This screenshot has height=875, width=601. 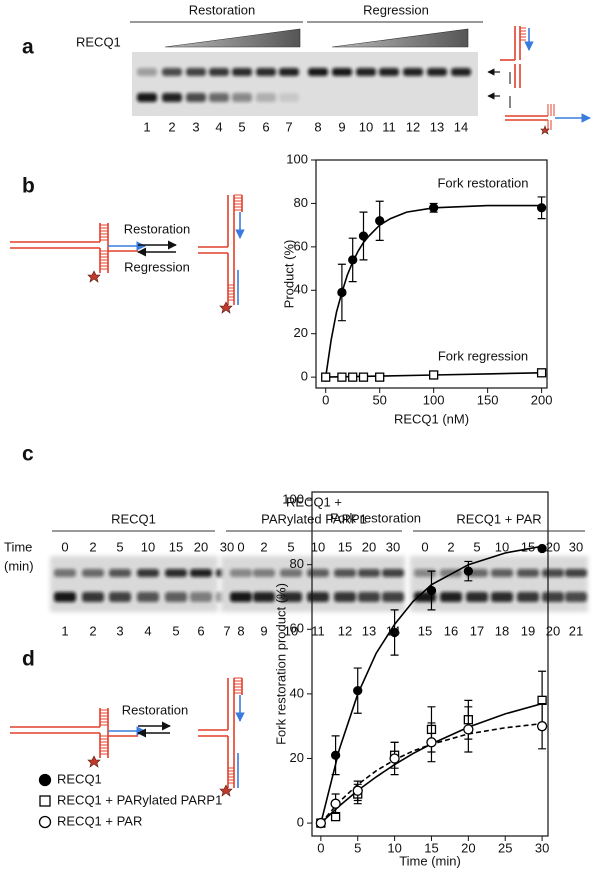 What do you see at coordinates (542, 847) in the screenshot?
I see `x-tick-label: 30` at bounding box center [542, 847].